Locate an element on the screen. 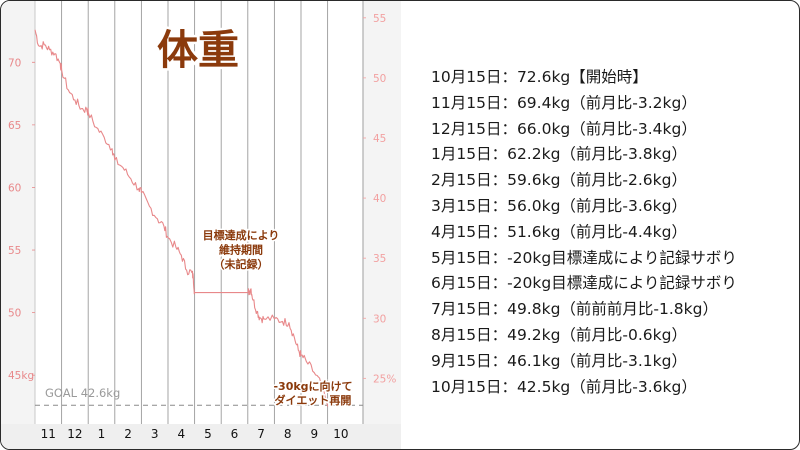 The image size is (800, 450). restart-annotation-line: -30kgに向けて is located at coordinates (312, 386).